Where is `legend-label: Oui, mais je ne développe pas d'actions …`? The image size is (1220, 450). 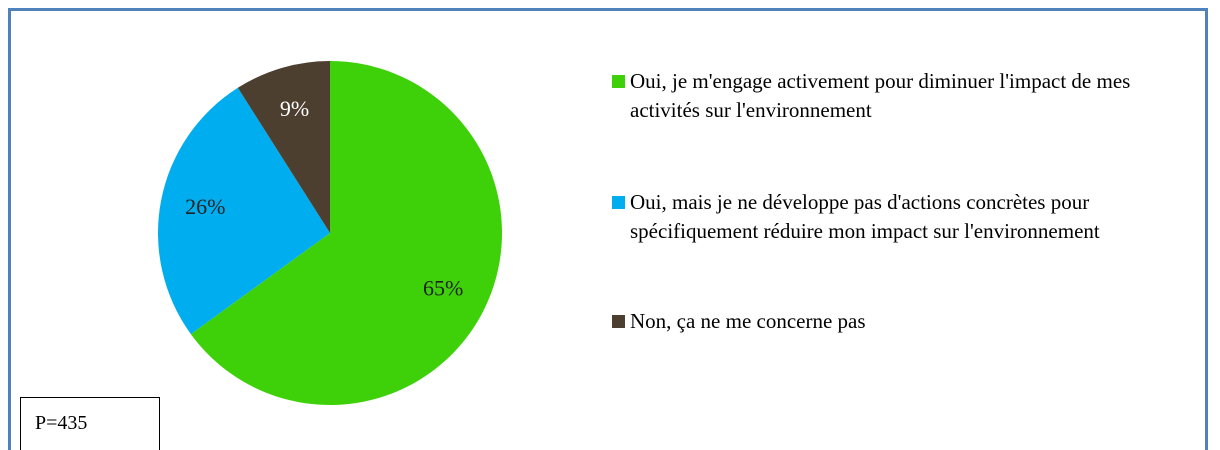 legend-label: Oui, mais je ne développe pas d'actions … is located at coordinates (865, 216).